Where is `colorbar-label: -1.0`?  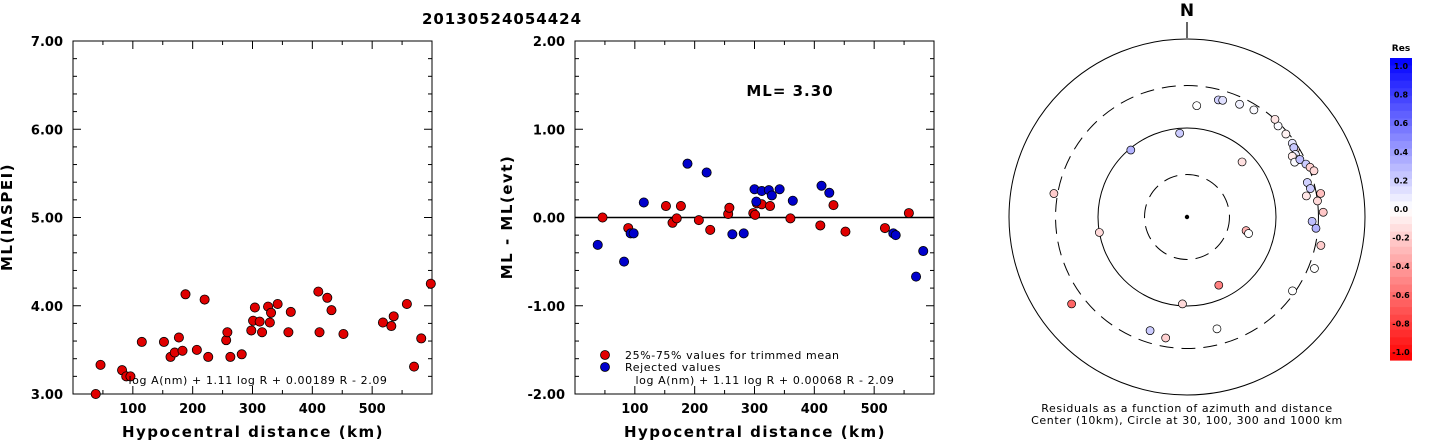
colorbar-label: -1.0 is located at coordinates (1401, 352).